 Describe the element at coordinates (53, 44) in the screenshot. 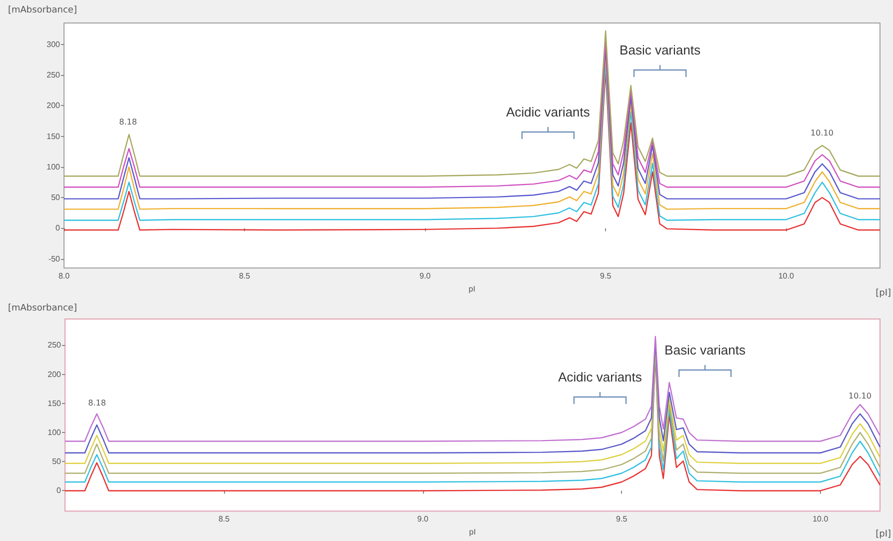

I see `y-tick-label: 300` at that location.